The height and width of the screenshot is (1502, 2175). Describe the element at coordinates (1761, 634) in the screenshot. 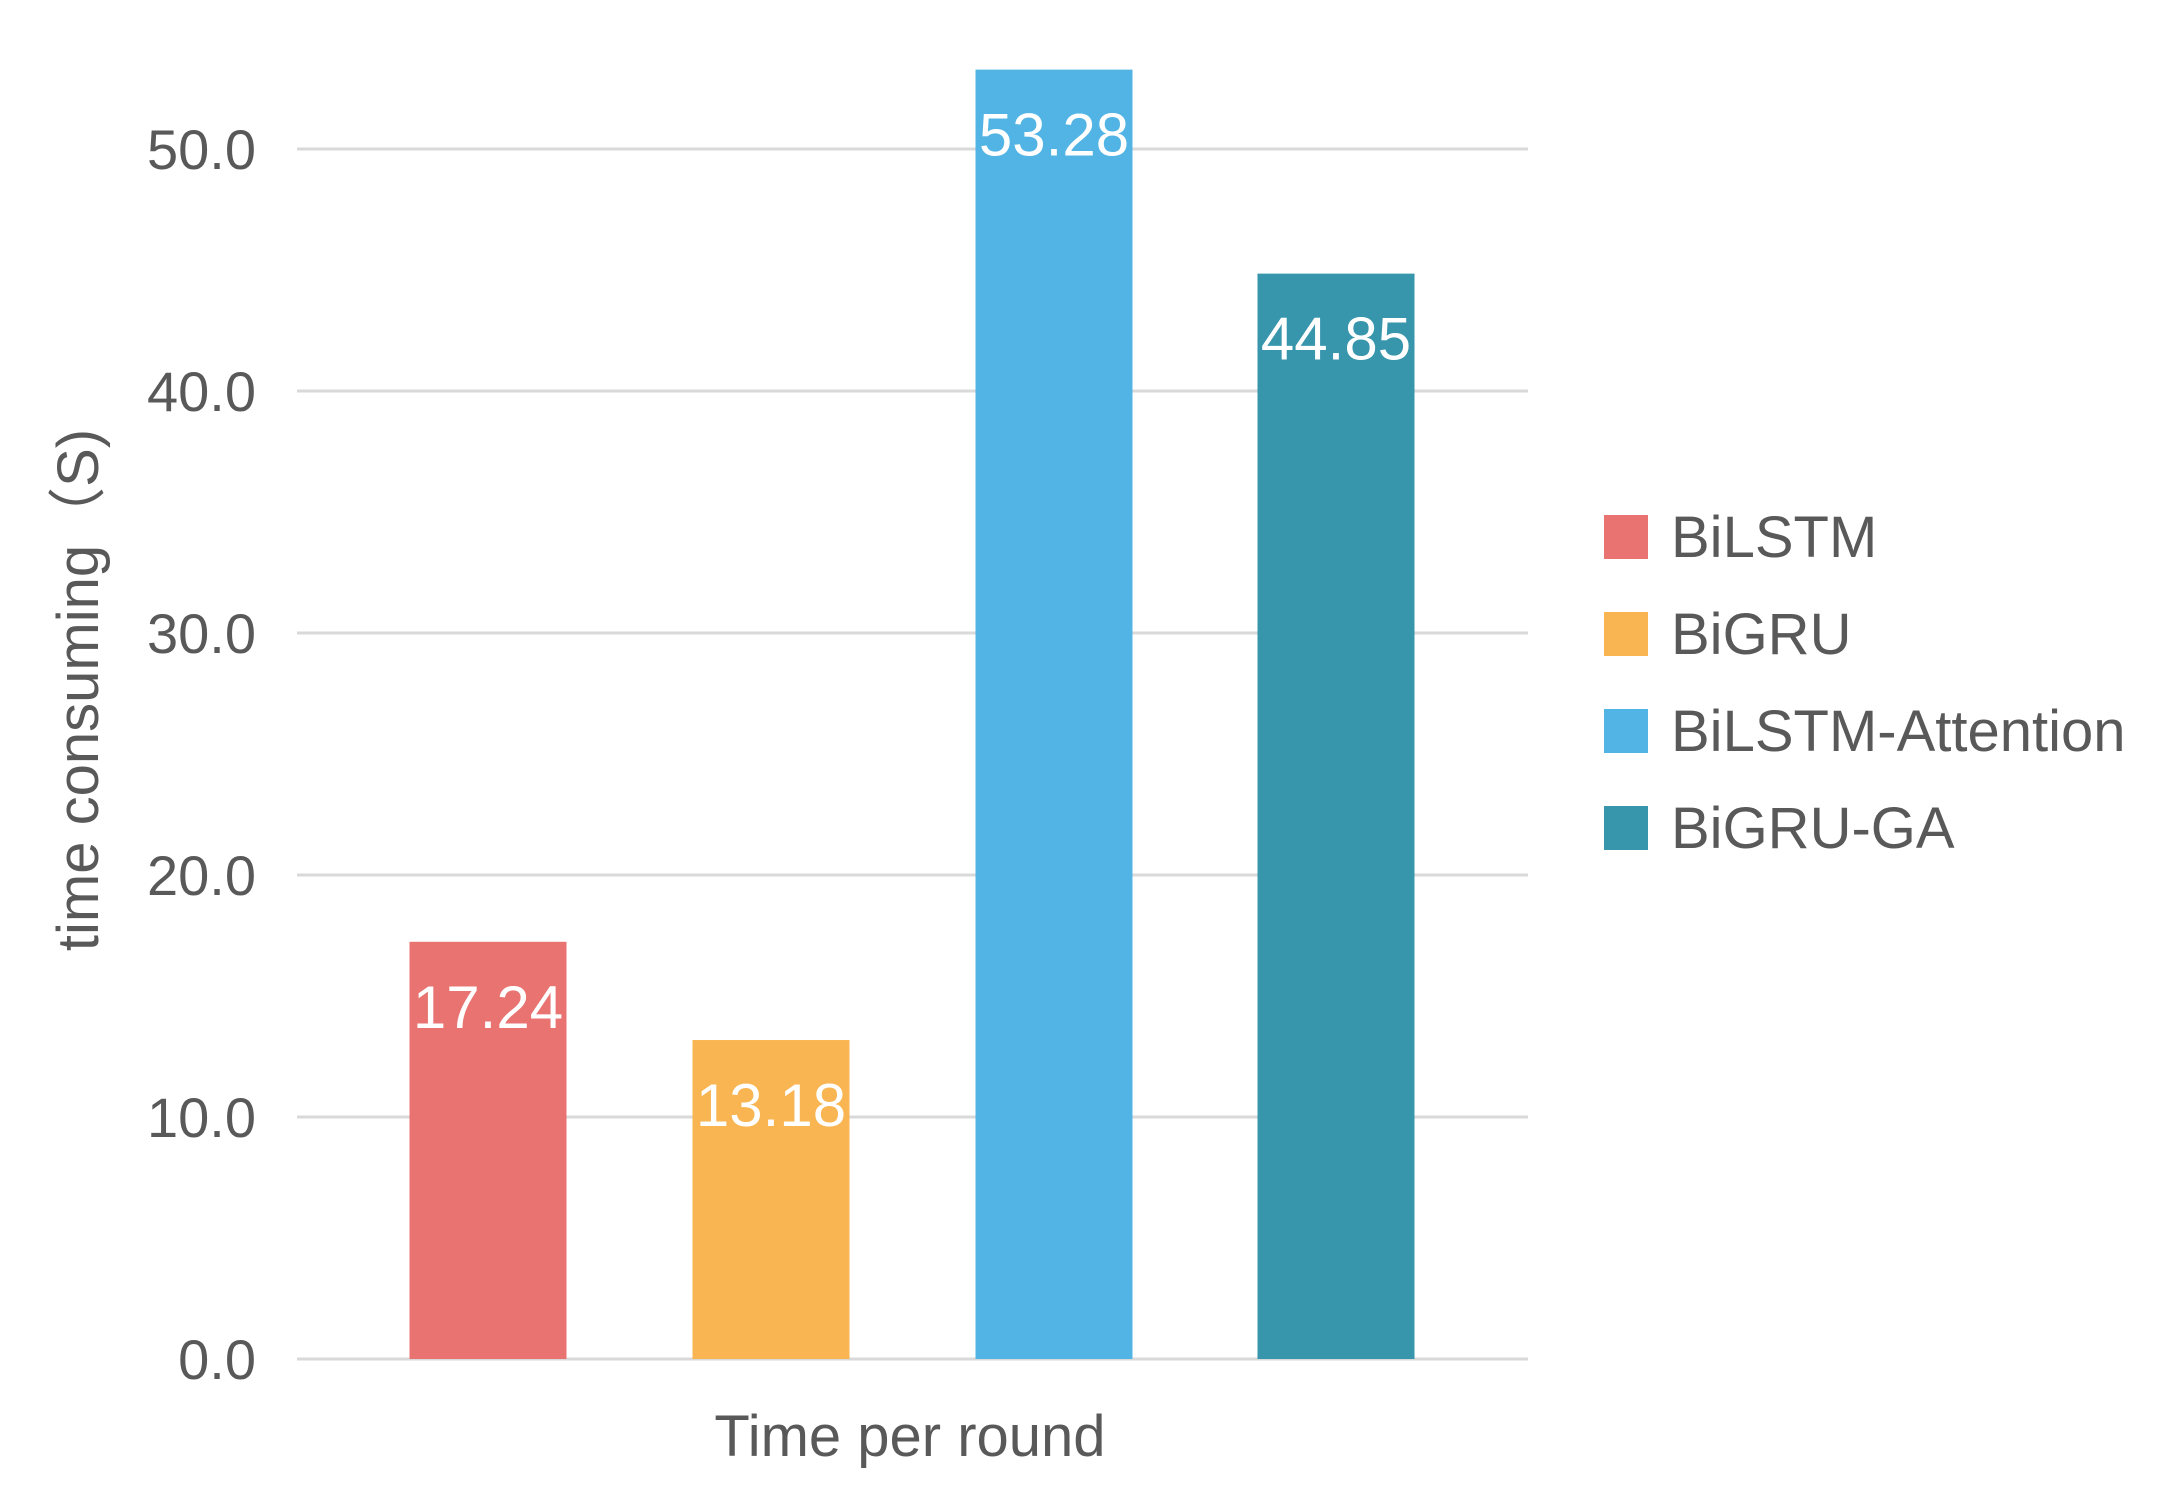

I see `legend-label-bigru: BiGRU` at that location.